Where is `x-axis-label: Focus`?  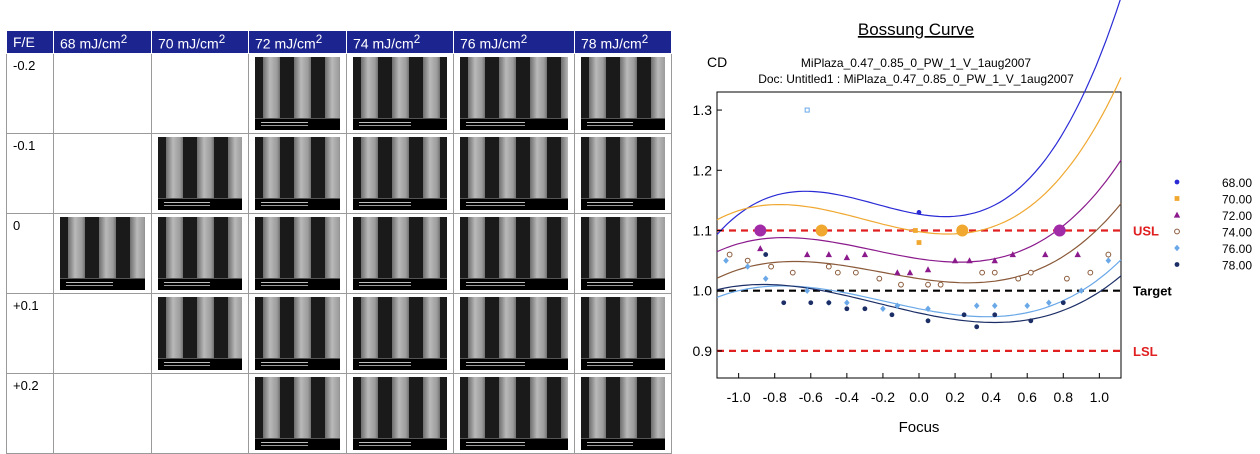 x-axis-label: Focus is located at coordinates (919, 427).